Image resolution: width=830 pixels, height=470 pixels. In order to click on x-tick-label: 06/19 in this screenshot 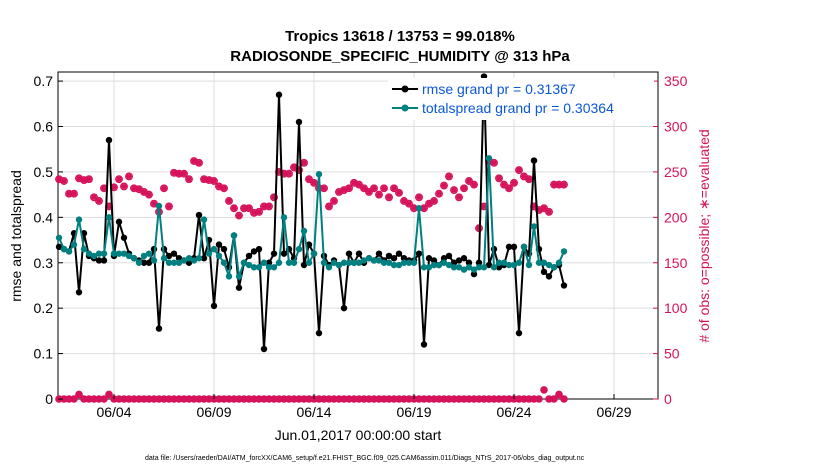, I will do `click(413, 412)`.